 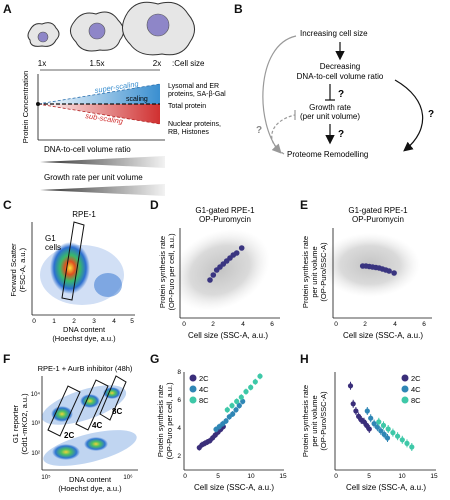 I want to click on cell-2x, so click(x=158, y=28).